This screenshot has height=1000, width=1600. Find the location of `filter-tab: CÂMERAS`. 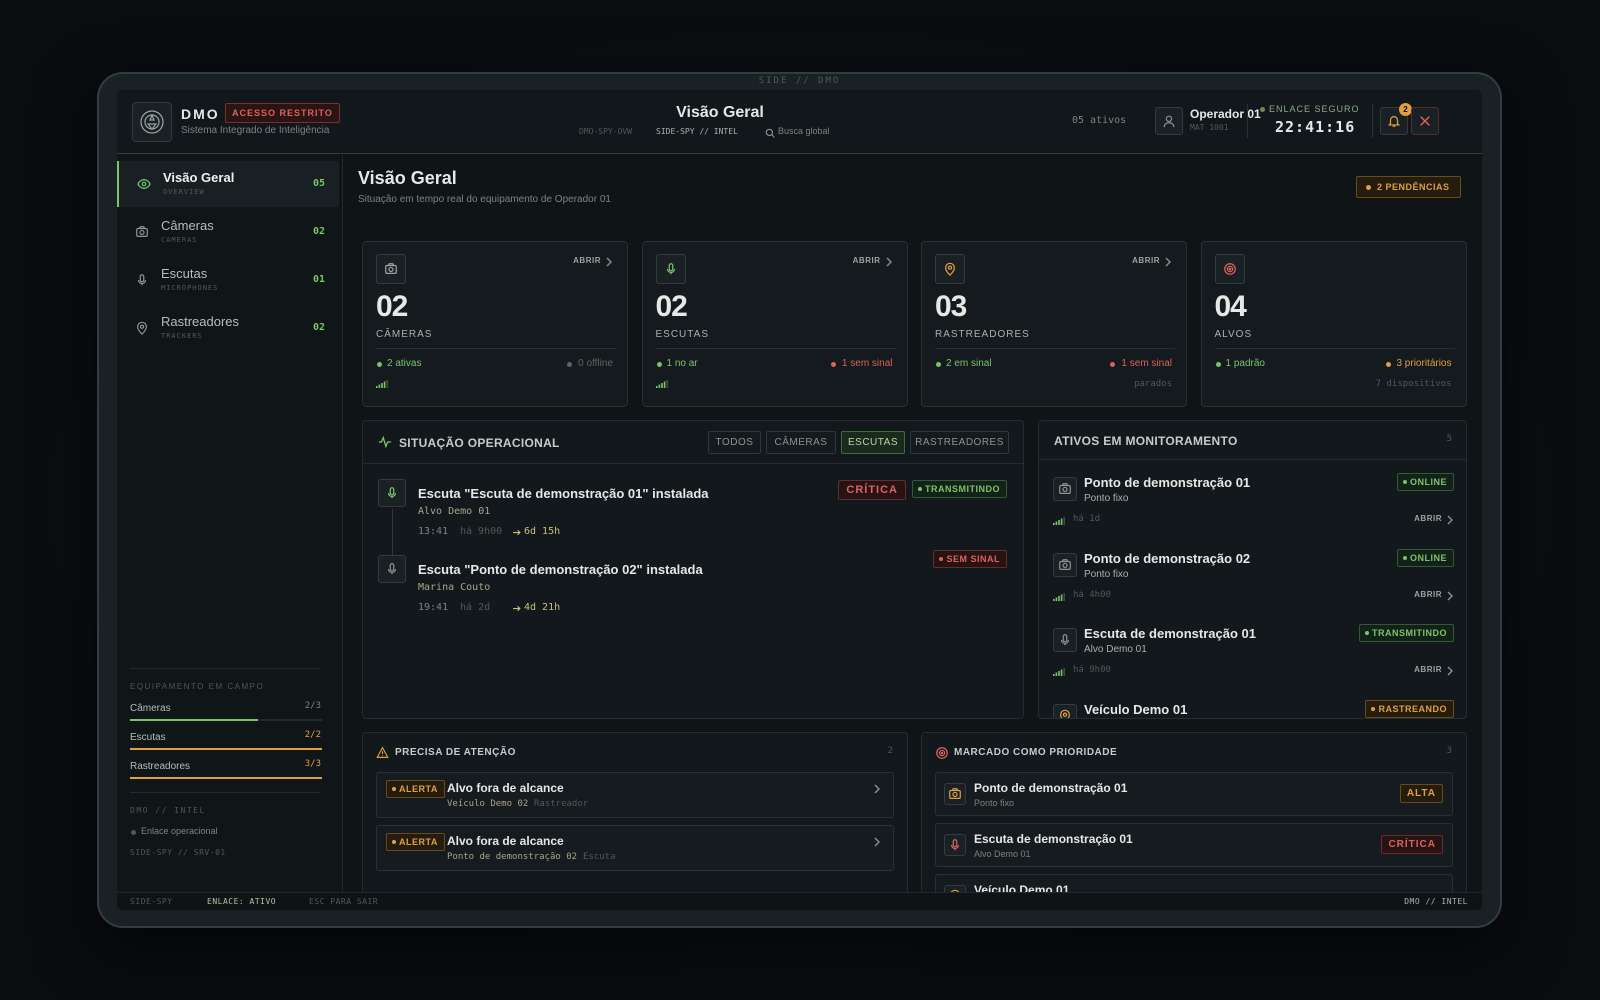

filter-tab: CÂMERAS is located at coordinates (801, 442).